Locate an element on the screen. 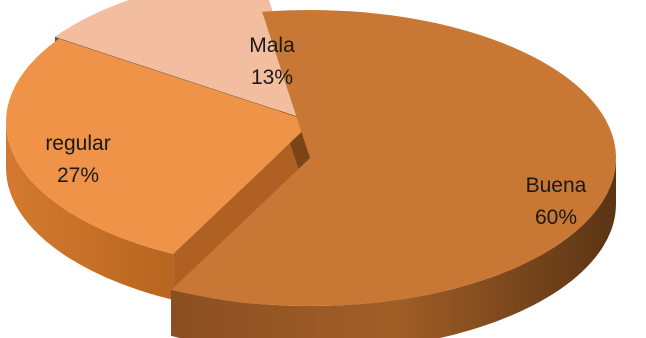  slice-name: regular is located at coordinates (77, 143).